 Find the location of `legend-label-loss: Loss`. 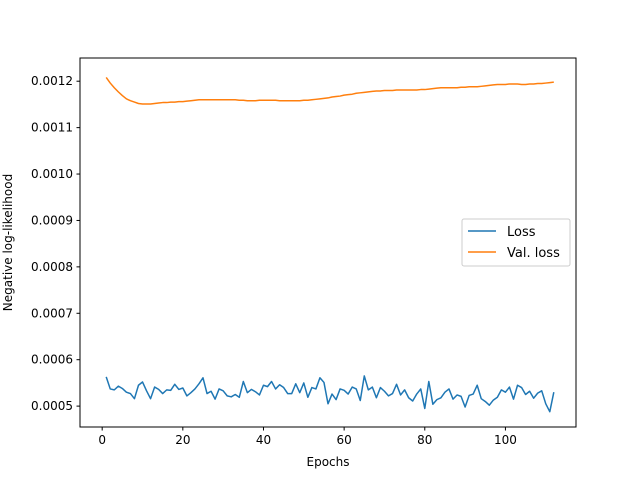

legend-label-loss: Loss is located at coordinates (521, 232).